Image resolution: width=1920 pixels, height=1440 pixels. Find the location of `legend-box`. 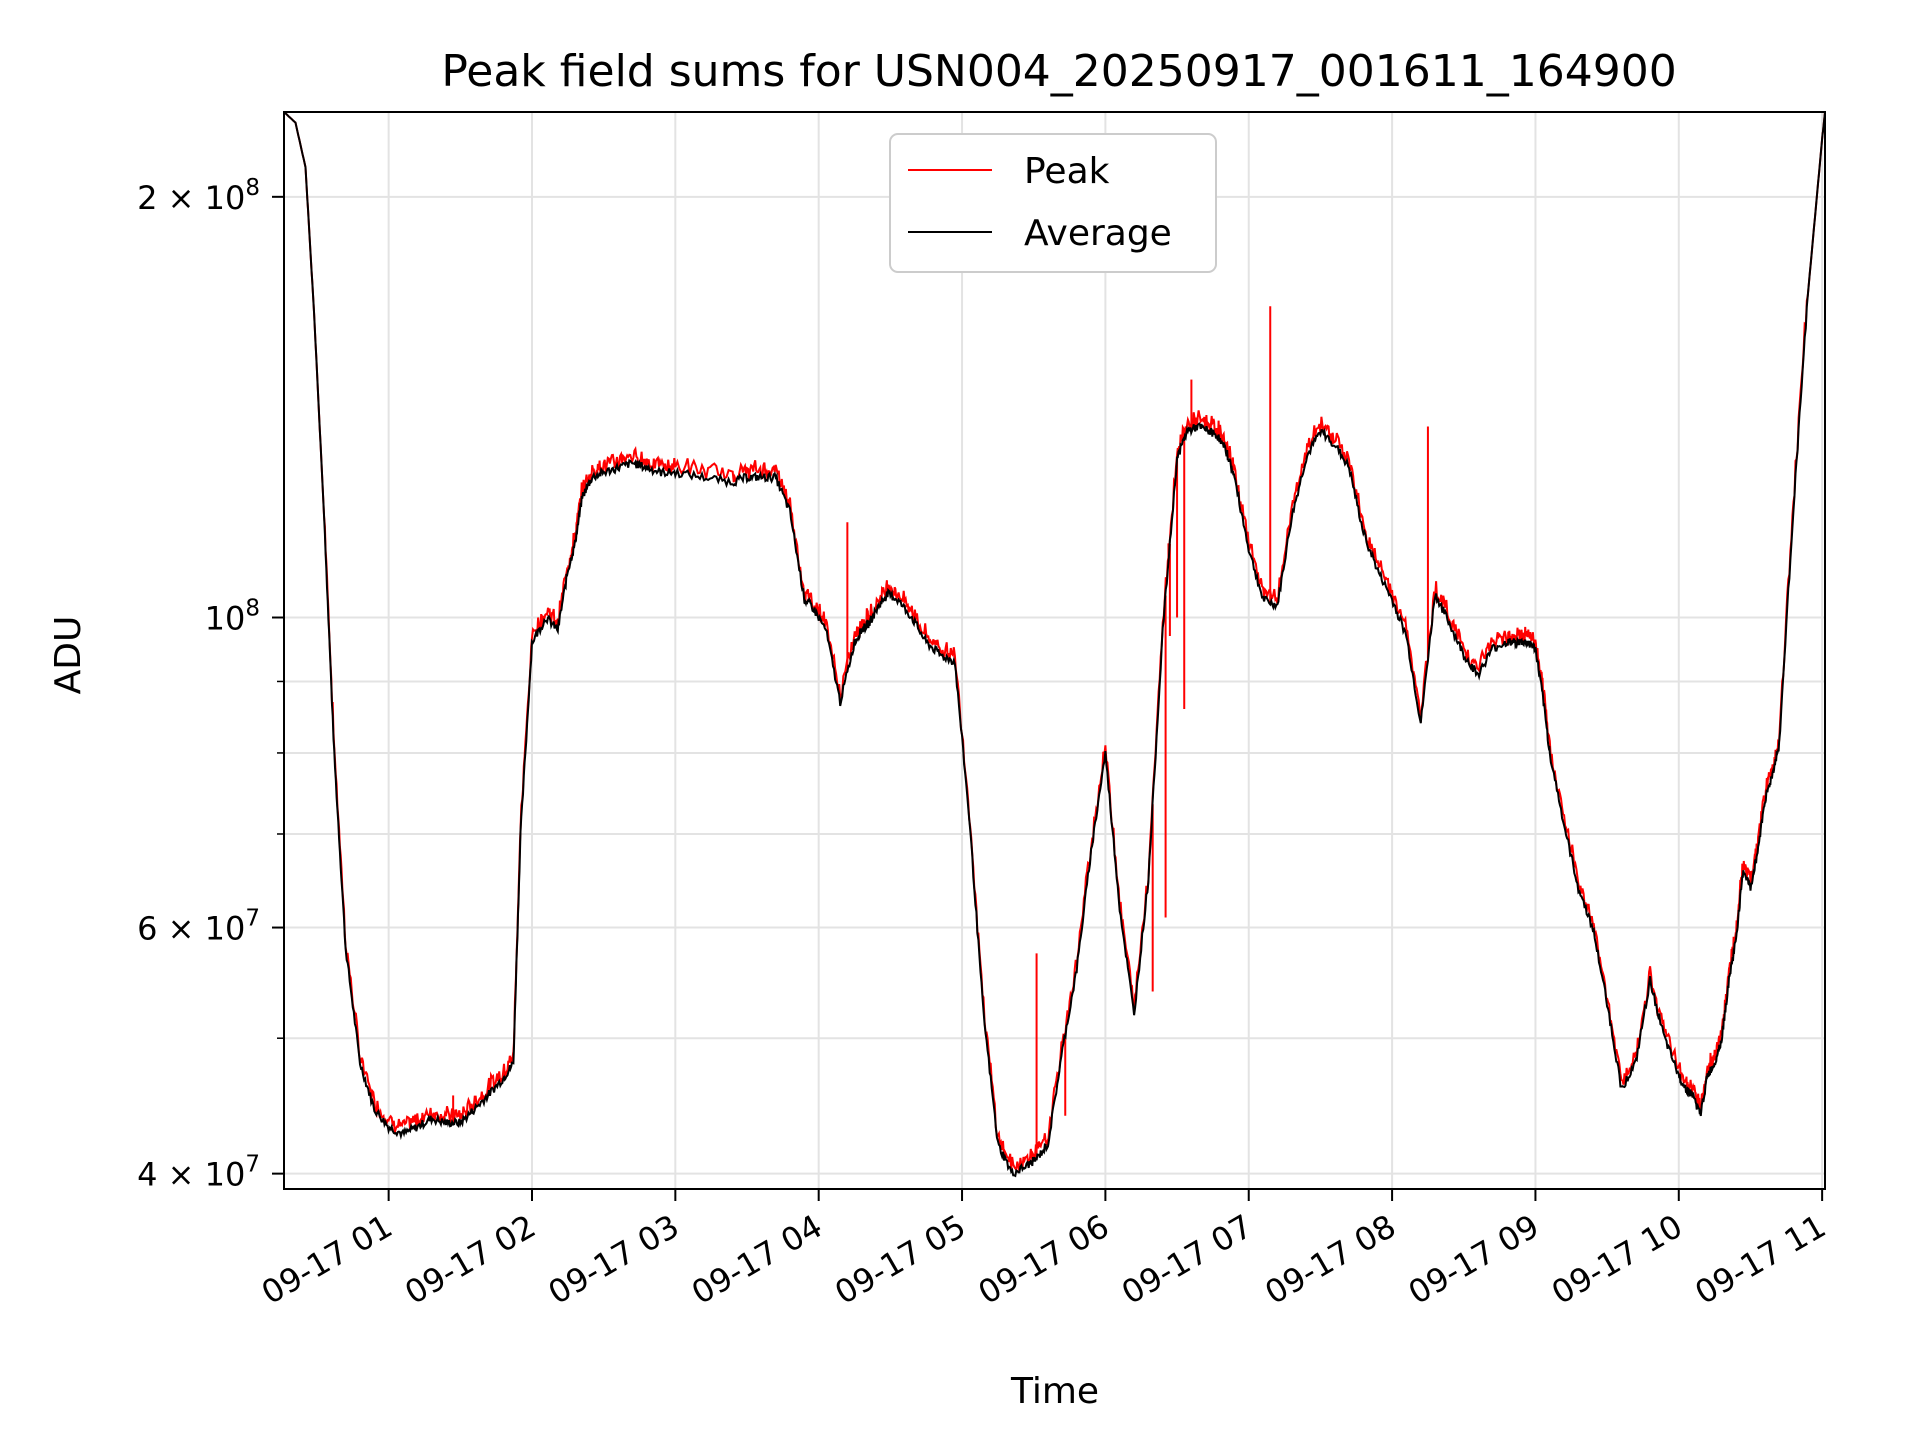

legend-box is located at coordinates (1053, 203).